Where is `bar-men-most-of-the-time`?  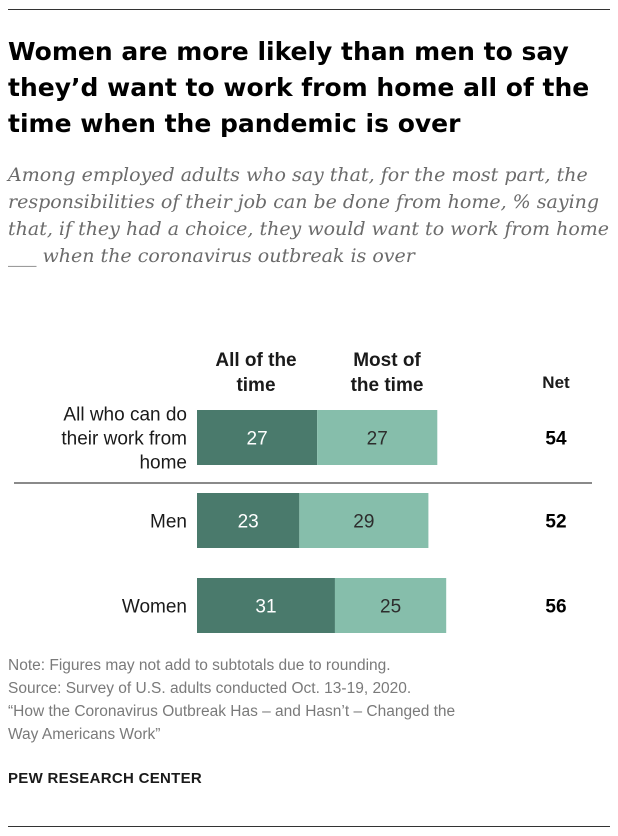
bar-men-most-of-the-time is located at coordinates (364, 520).